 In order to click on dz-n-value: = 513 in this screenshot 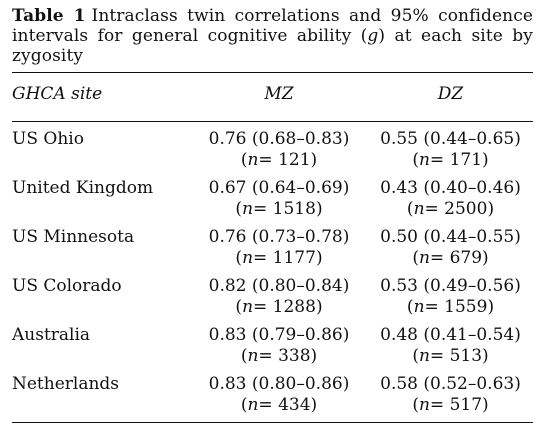, I will do `click(456, 356)`.